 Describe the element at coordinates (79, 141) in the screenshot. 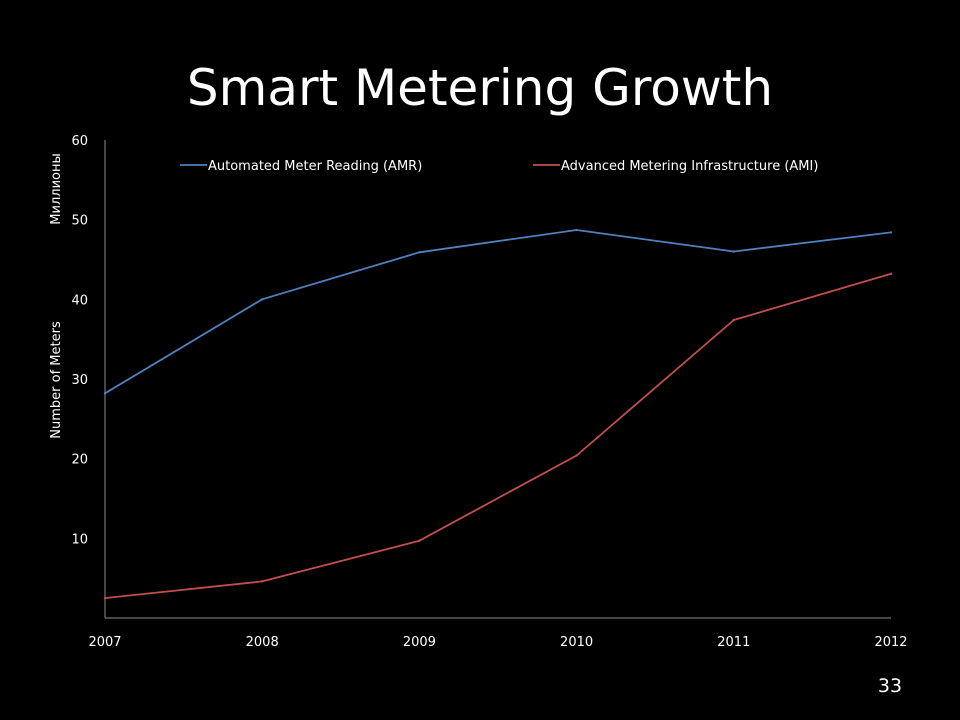

I see `y-tick-label: 60` at that location.